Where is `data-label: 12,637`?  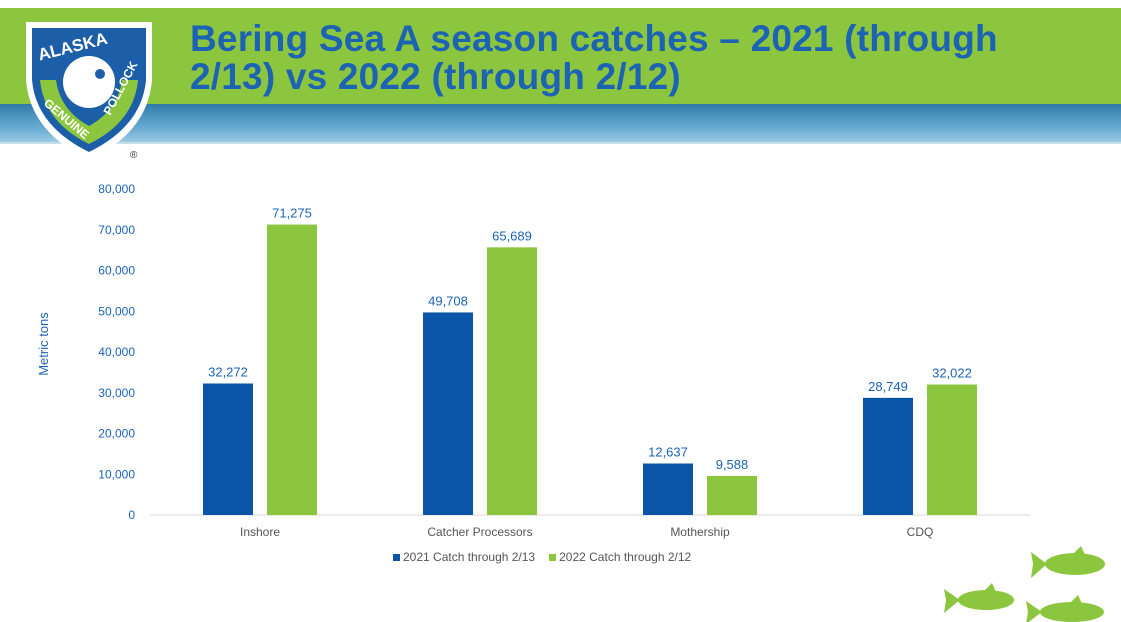
data-label: 12,637 is located at coordinates (668, 452).